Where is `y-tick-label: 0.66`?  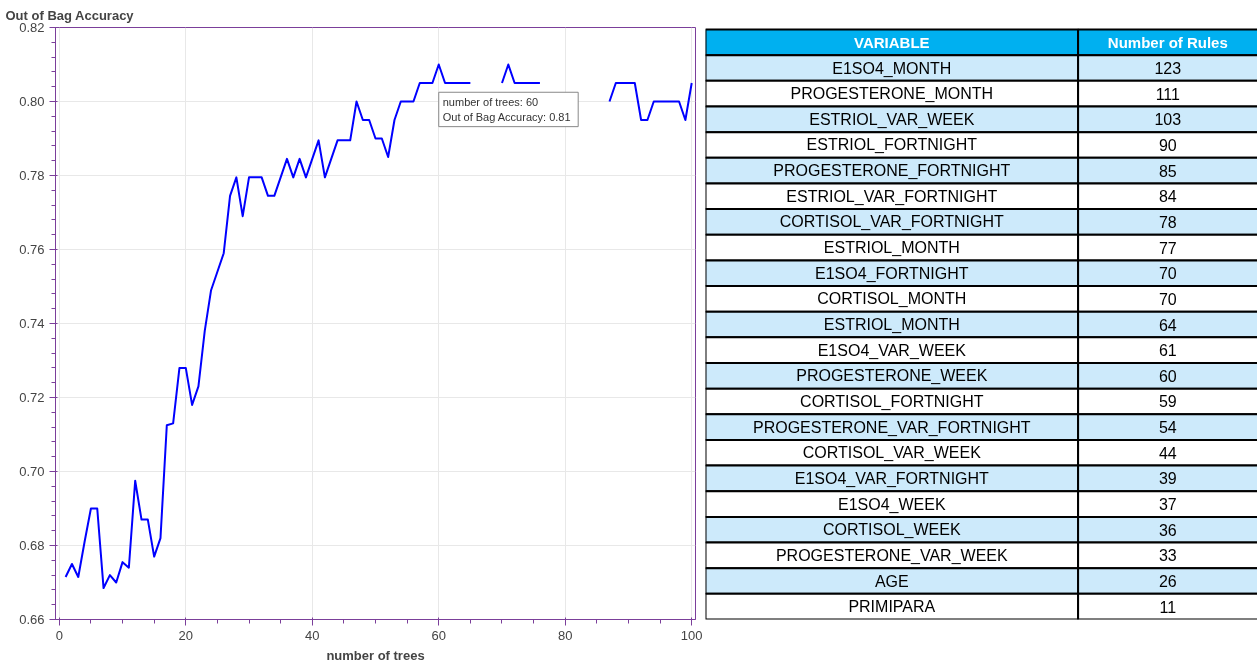 y-tick-label: 0.66 is located at coordinates (32, 619).